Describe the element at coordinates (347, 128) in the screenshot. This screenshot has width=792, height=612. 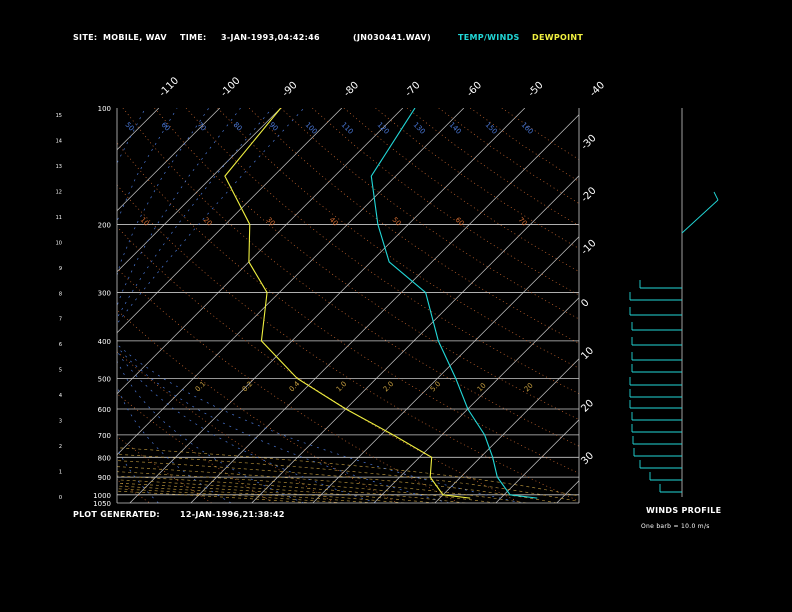
I see `theta-label: 110` at that location.